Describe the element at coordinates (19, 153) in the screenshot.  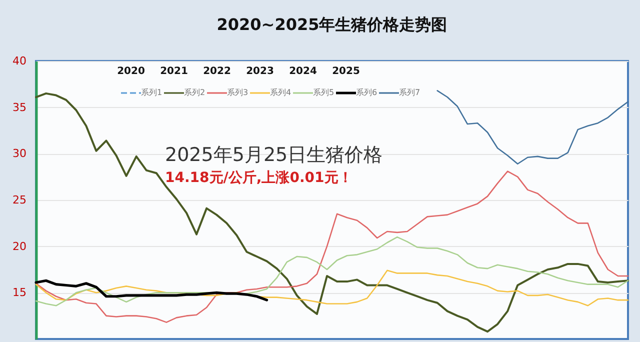
I see `y-tick-label: 30` at that location.